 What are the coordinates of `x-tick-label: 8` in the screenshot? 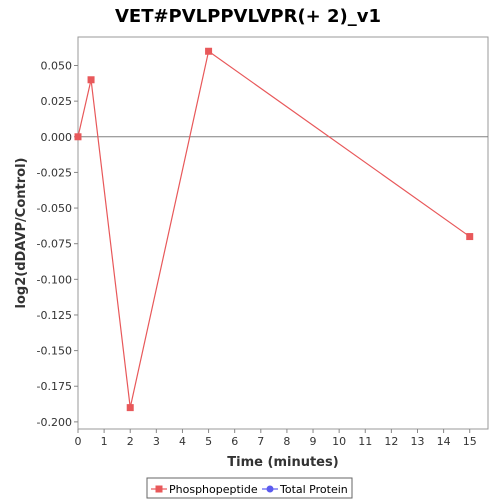 It's located at (286, 441).